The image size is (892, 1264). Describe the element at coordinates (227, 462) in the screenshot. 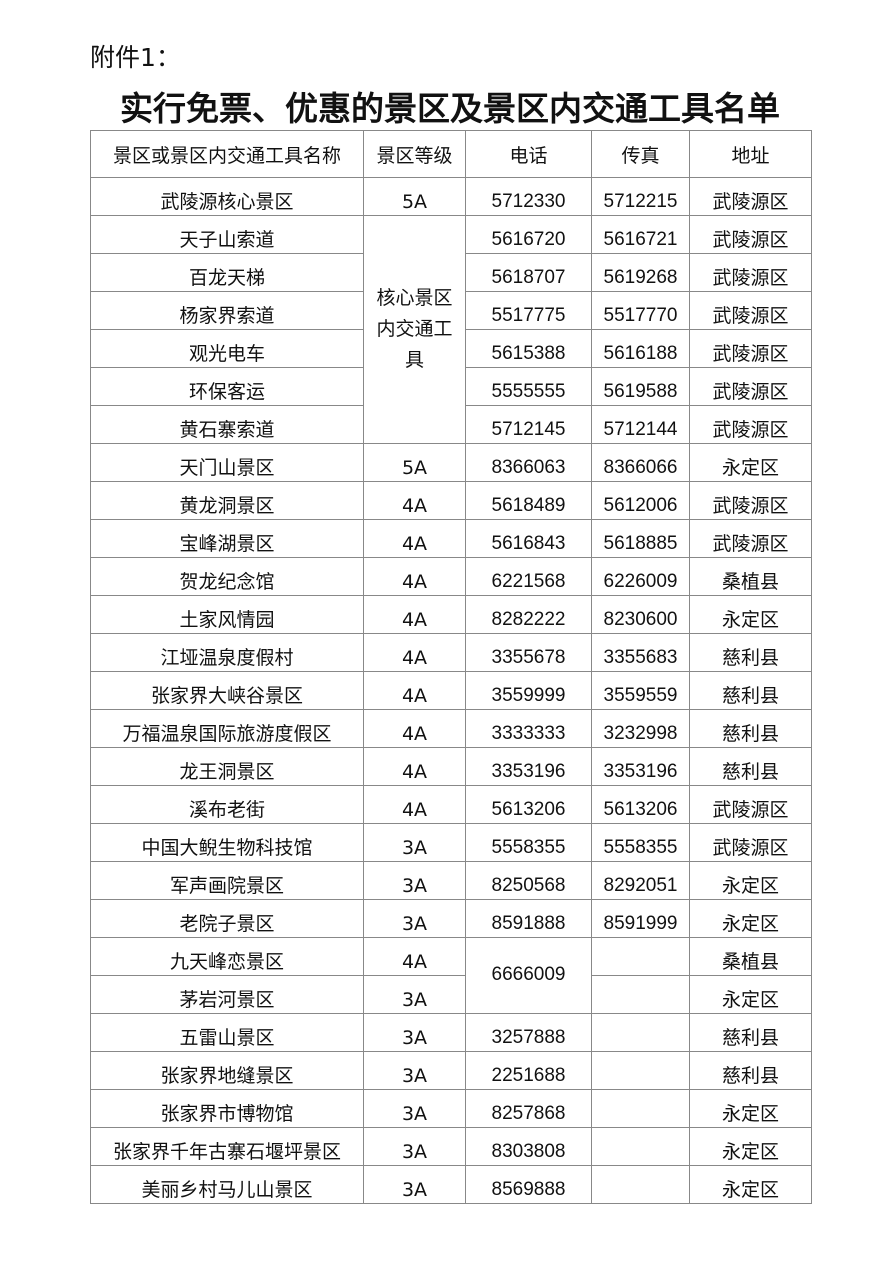

I see `cell-name: 天门山景区` at that location.